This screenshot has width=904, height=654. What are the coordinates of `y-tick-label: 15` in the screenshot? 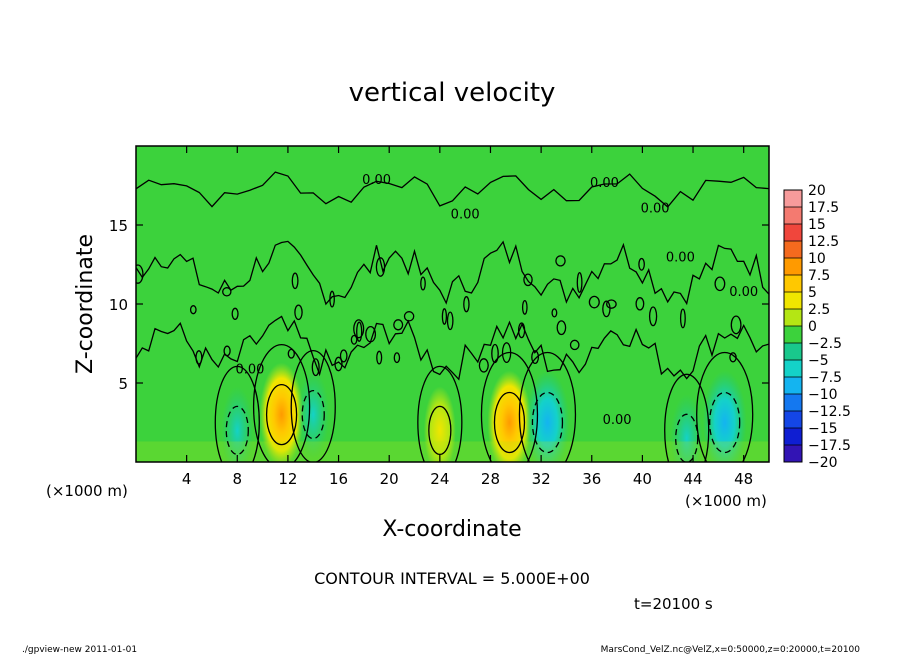 It's located at (118, 226).